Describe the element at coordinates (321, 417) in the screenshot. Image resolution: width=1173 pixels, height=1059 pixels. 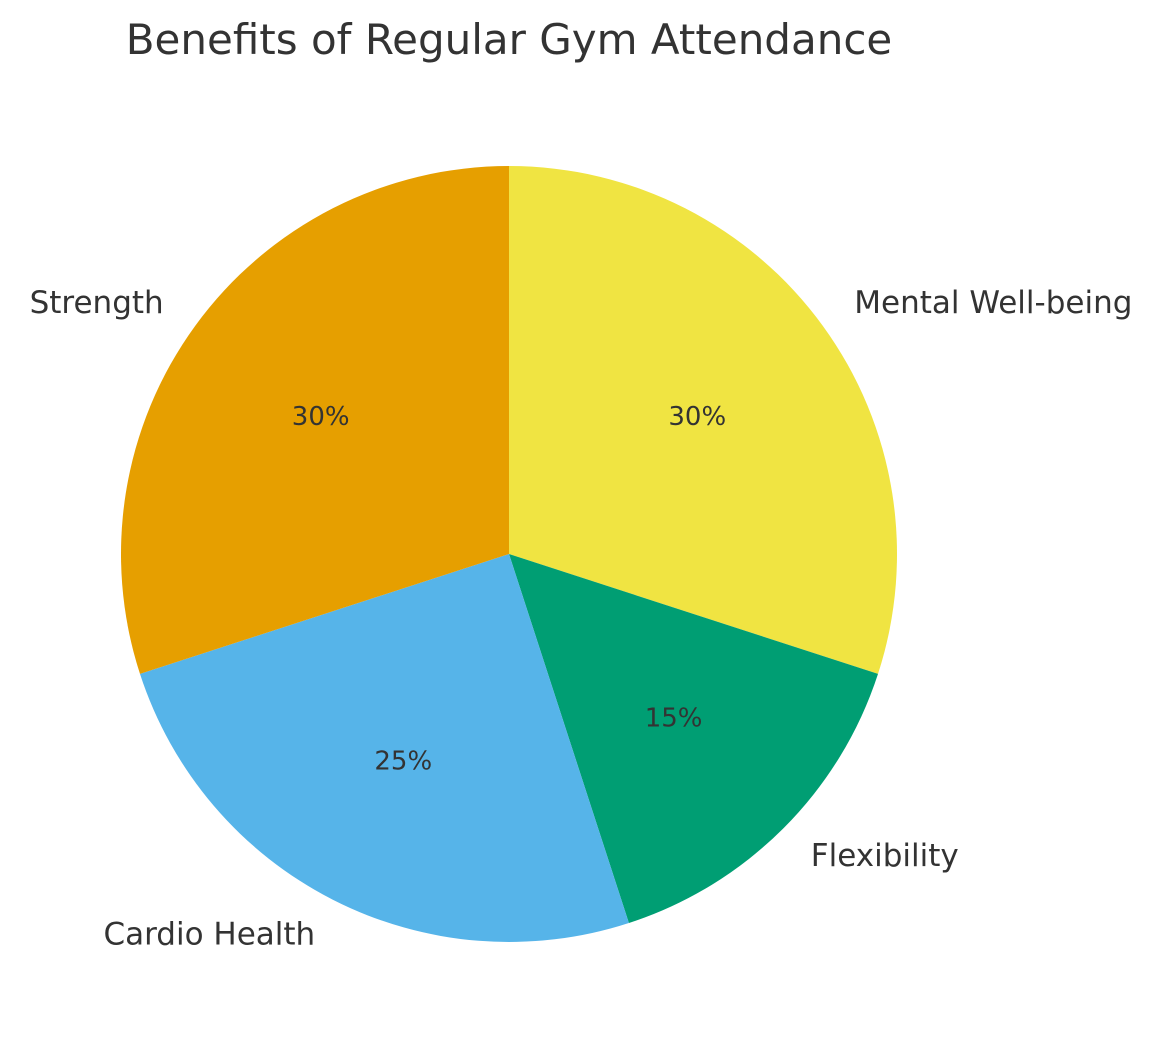
I see `slice-percent-strength: 30%` at that location.